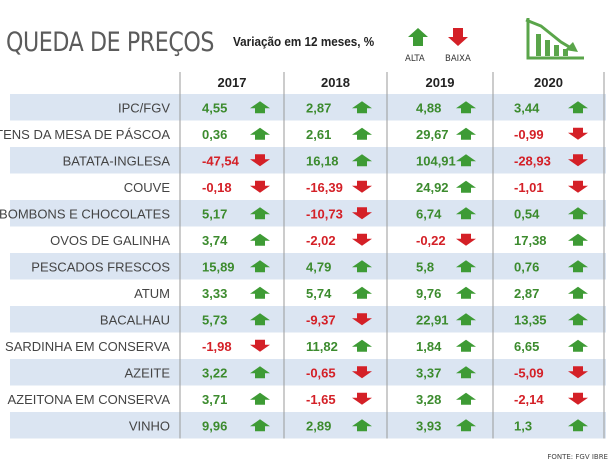  What do you see at coordinates (527, 213) in the screenshot?
I see `data-value: 0,54` at bounding box center [527, 213].